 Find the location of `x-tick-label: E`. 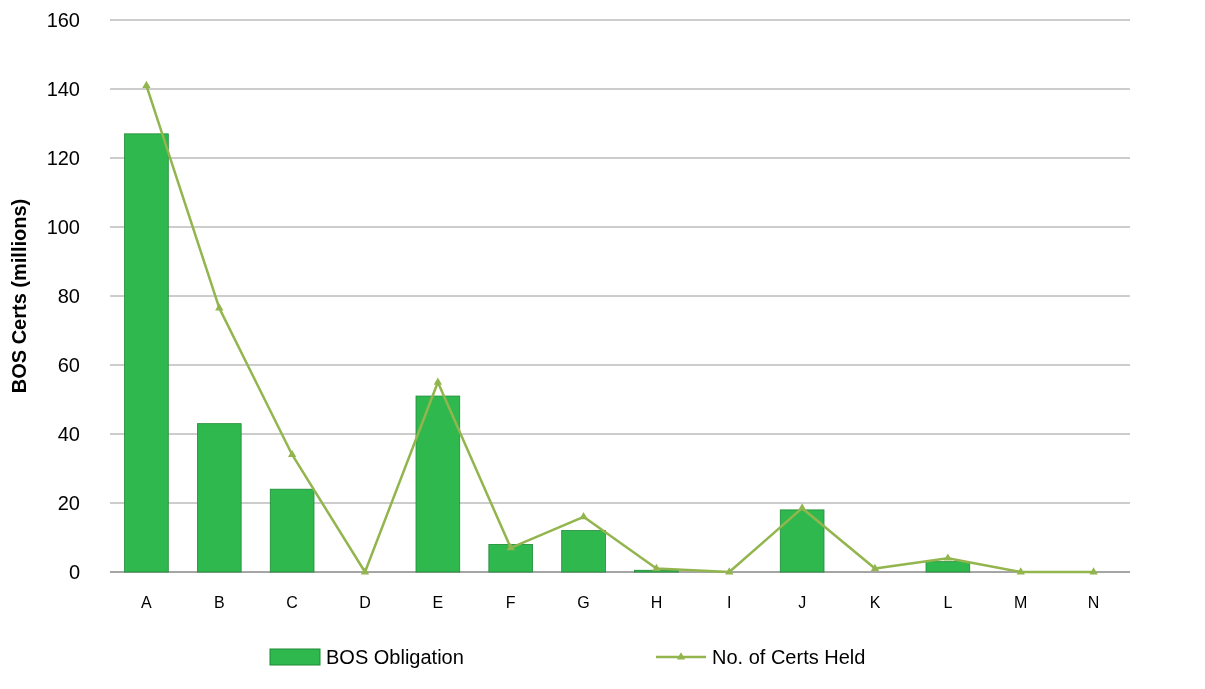

x-tick-label: E is located at coordinates (438, 602).